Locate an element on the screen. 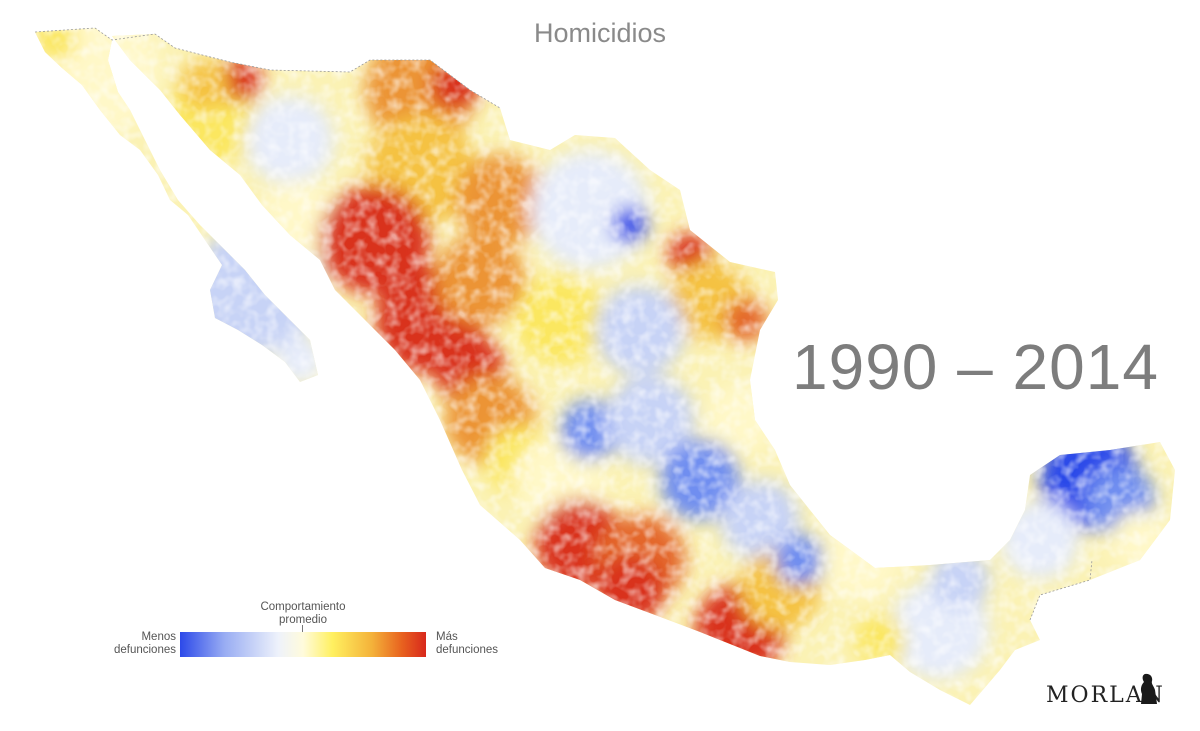  logo-figure-icon is located at coordinates (1148, 688).